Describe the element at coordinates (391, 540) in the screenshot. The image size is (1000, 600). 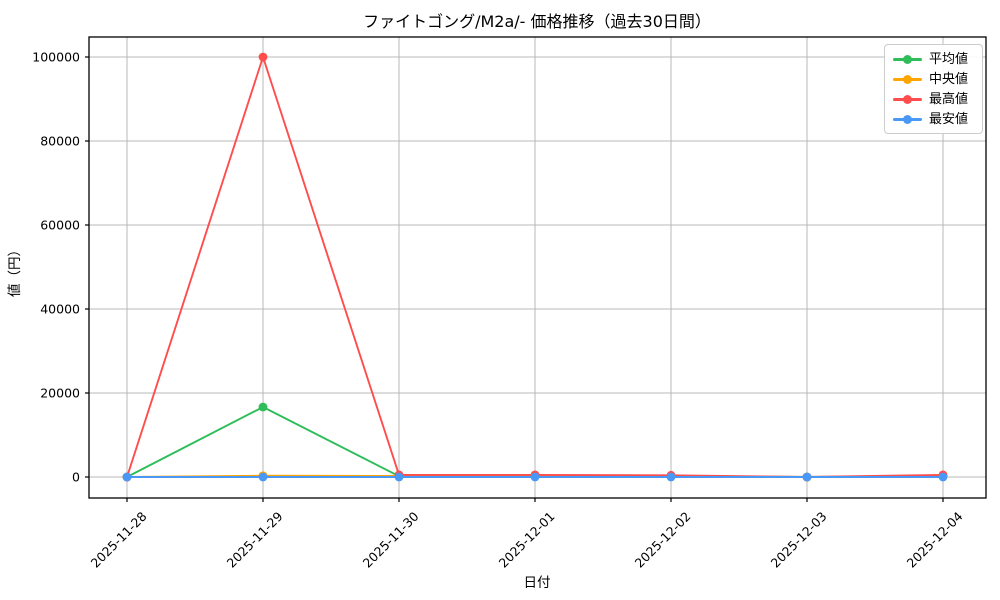
I see `x-tick-label: 2025-11-30` at that location.